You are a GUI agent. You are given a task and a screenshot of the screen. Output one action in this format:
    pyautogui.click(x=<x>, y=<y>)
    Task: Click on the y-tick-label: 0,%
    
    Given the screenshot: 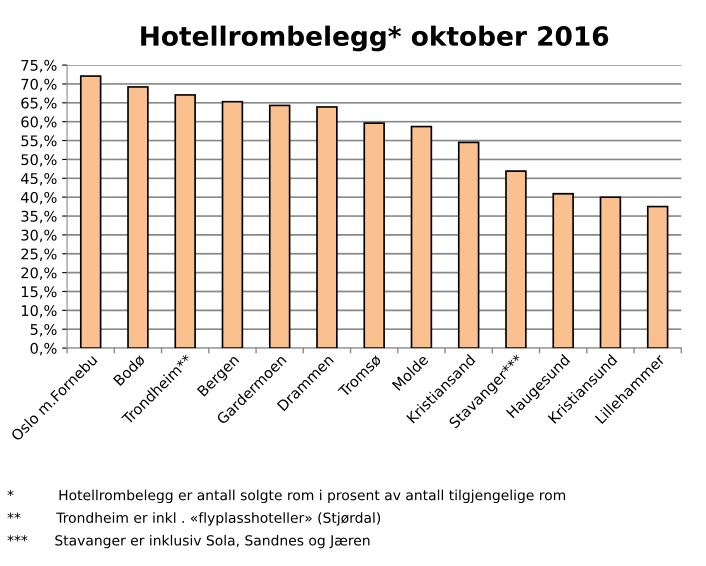 What is the action you would take?
    pyautogui.click(x=43, y=349)
    